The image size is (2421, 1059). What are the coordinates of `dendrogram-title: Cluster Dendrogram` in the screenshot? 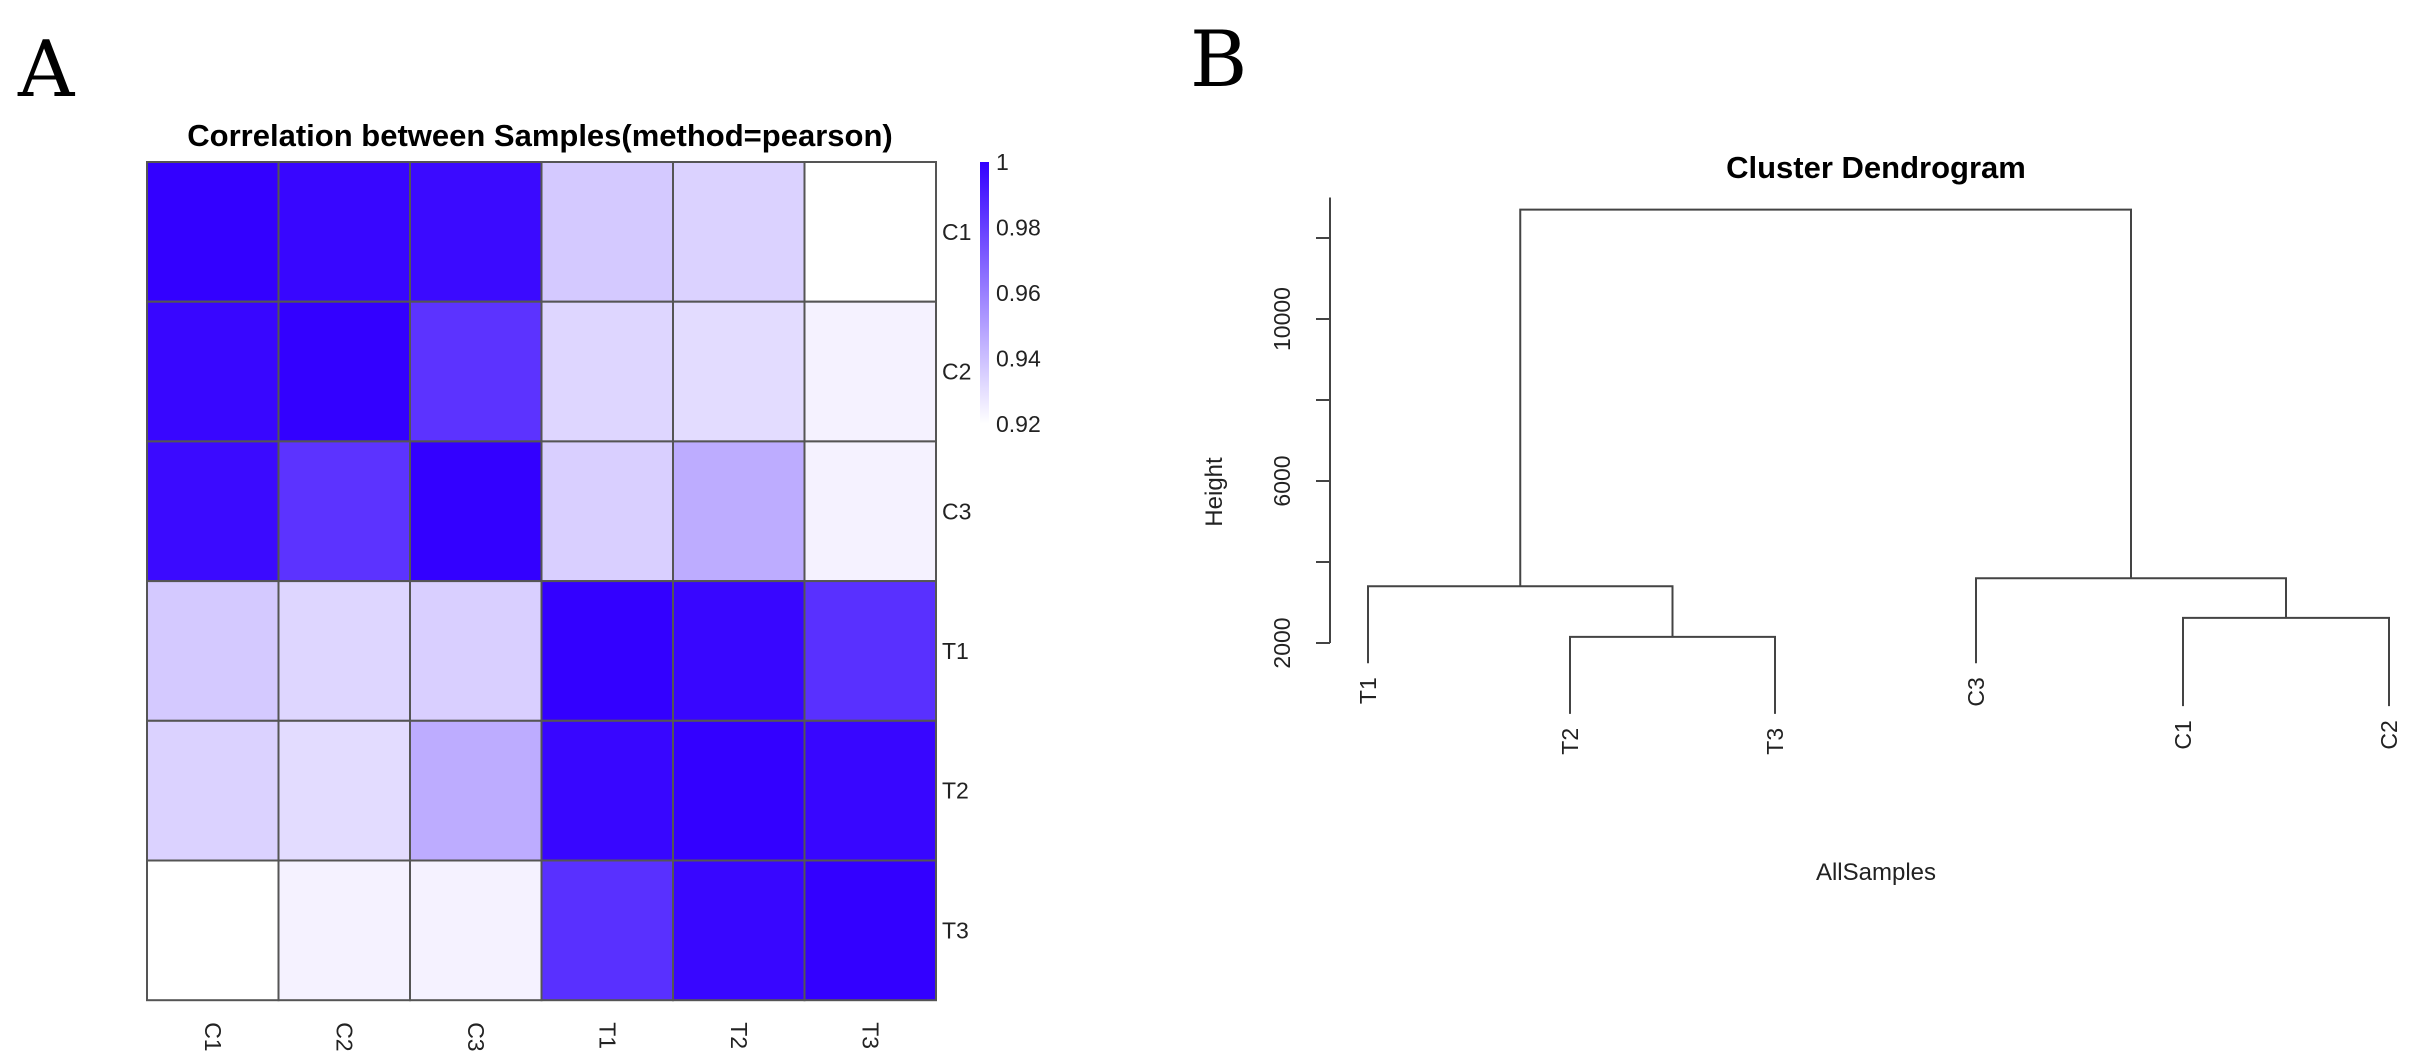 It's located at (1876, 167).